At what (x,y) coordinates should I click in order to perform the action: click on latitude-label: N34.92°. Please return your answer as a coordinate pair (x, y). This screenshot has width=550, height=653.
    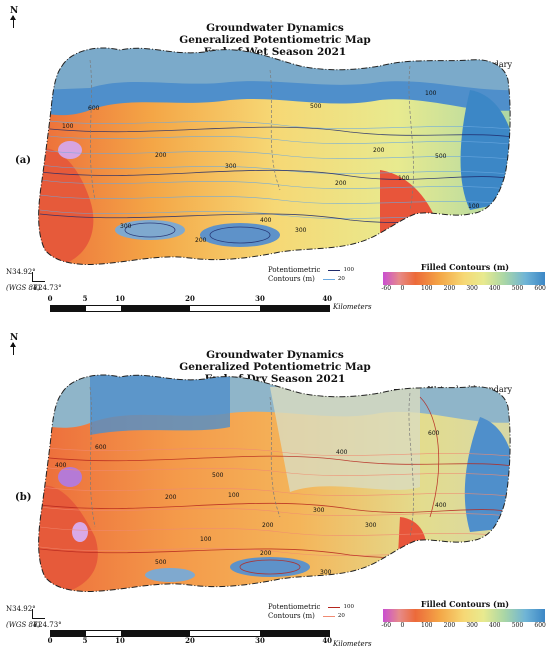
    Looking at the image, I should click on (21, 272).